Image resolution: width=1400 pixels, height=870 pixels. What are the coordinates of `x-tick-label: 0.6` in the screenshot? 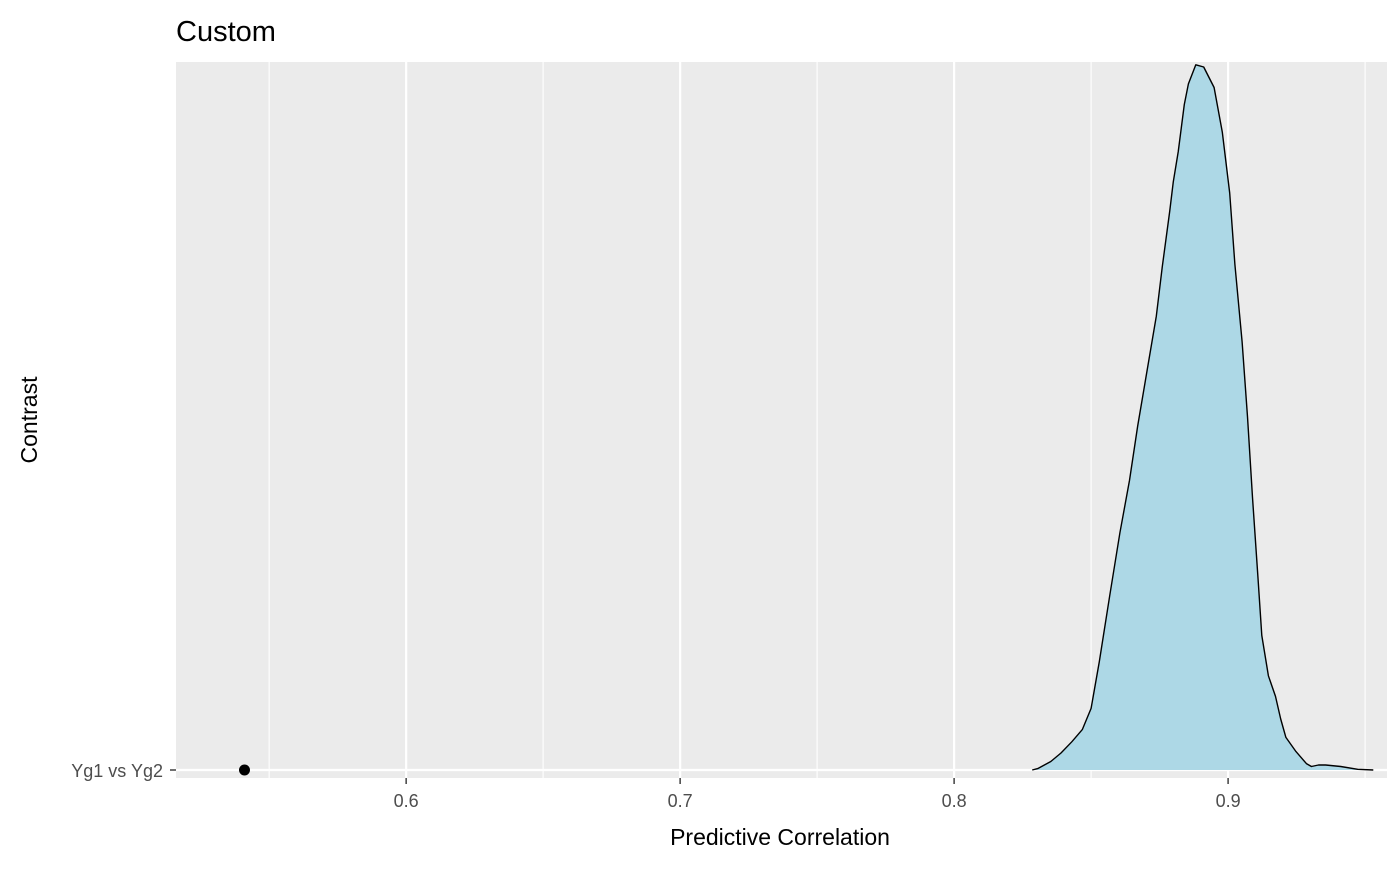 It's located at (406, 801).